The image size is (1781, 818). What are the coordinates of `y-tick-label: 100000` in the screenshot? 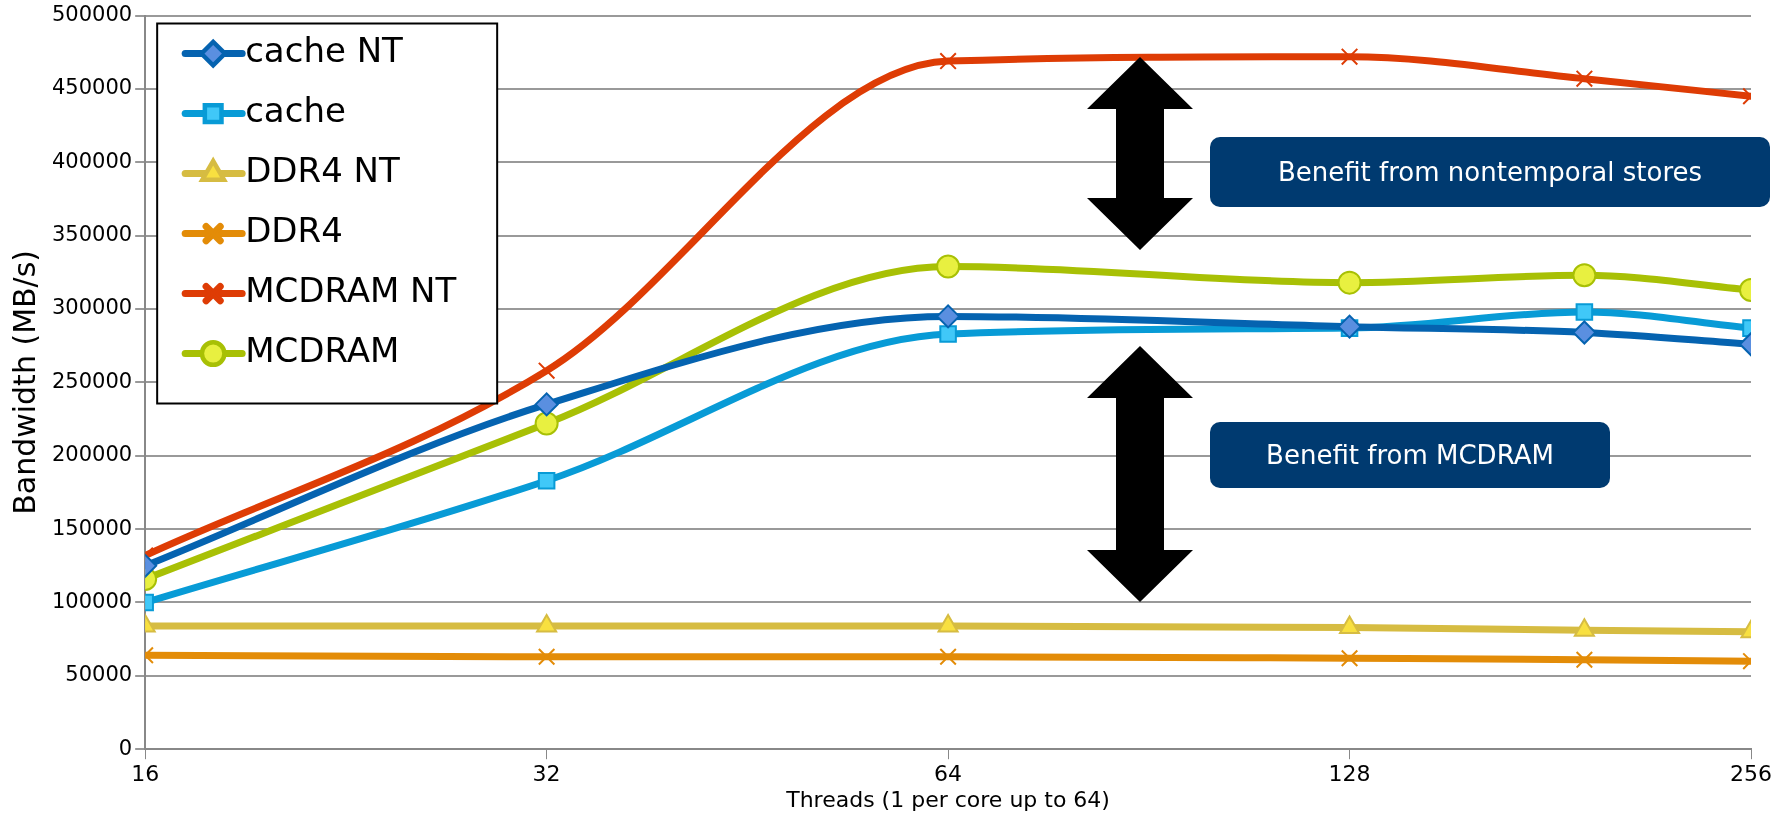 It's located at (92, 600).